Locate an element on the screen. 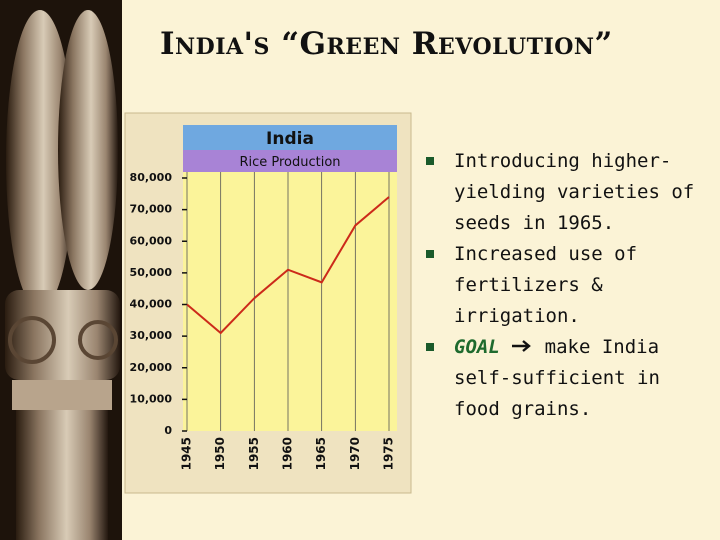  y-tick-label: 40,000 is located at coordinates (151, 304).